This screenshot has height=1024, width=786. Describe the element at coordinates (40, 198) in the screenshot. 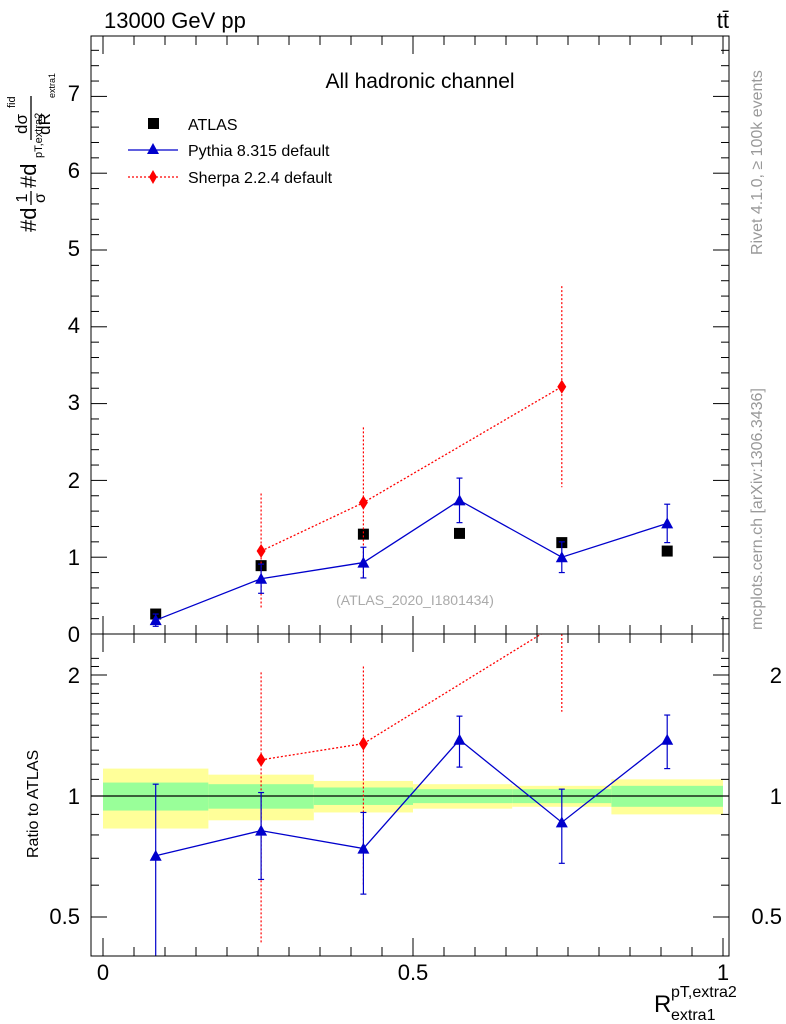

I see `svg-text: σ` at that location.